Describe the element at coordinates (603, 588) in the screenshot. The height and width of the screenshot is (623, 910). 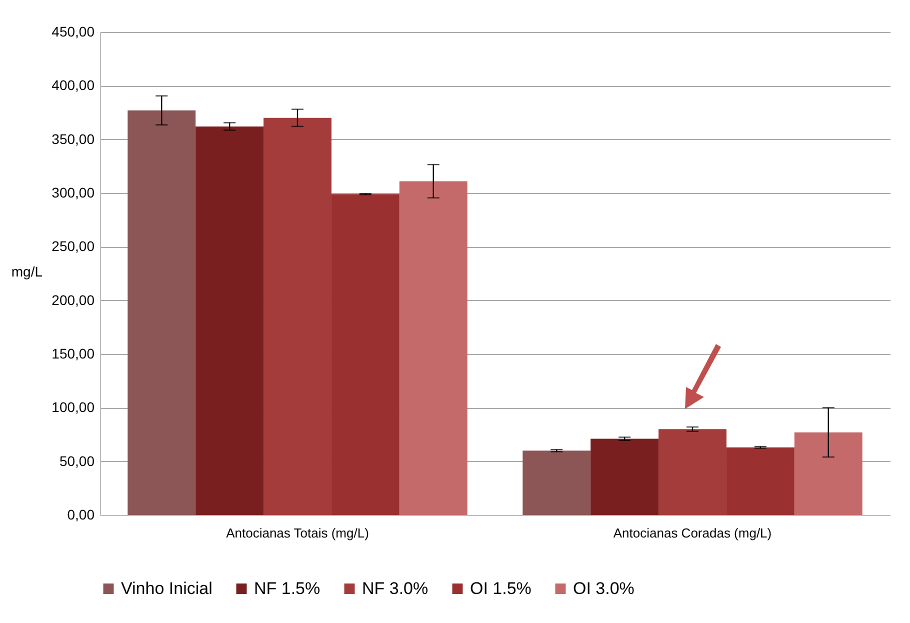
I see `legend-label: OI 3.0%` at that location.